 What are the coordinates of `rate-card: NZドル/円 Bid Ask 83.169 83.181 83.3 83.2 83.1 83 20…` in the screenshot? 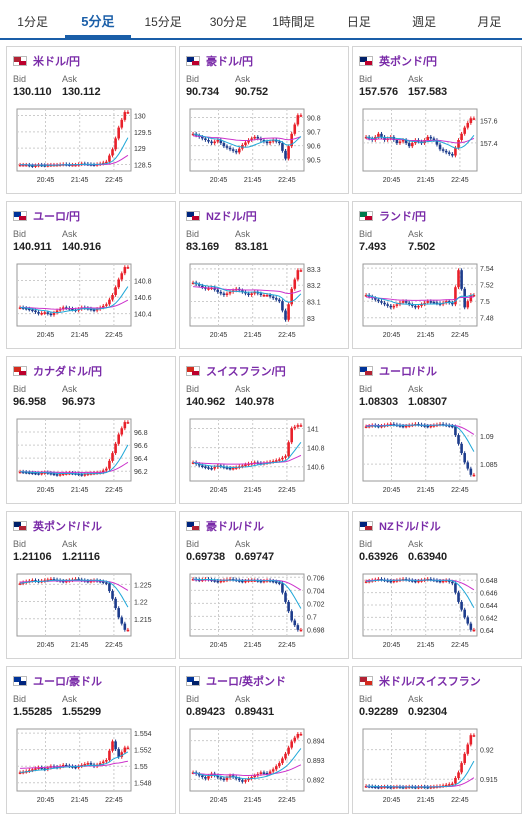 It's located at (264, 275).